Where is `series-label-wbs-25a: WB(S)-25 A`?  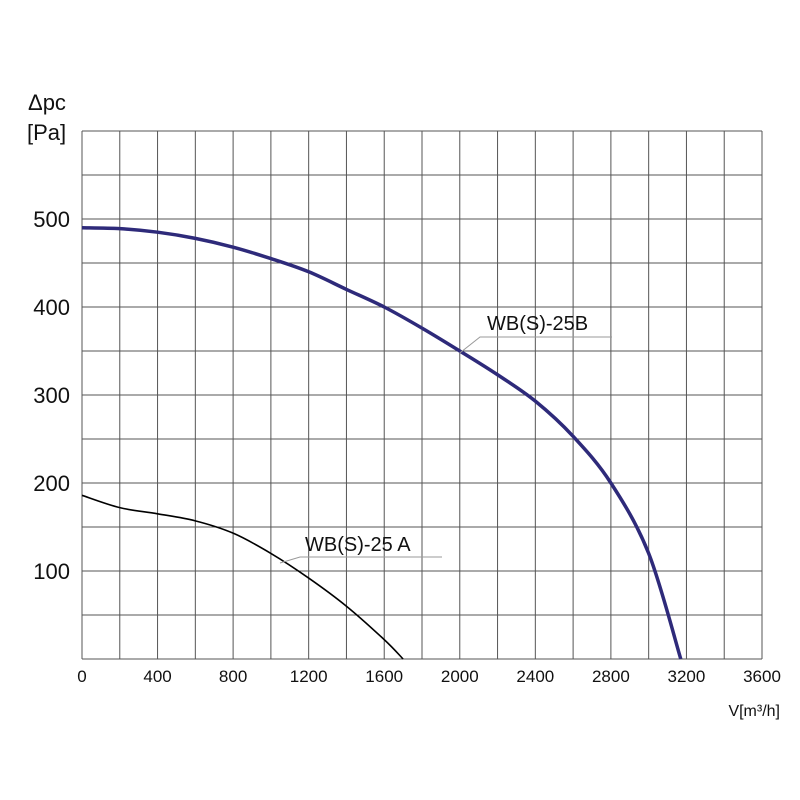 series-label-wbs-25a: WB(S)-25 A is located at coordinates (358, 545).